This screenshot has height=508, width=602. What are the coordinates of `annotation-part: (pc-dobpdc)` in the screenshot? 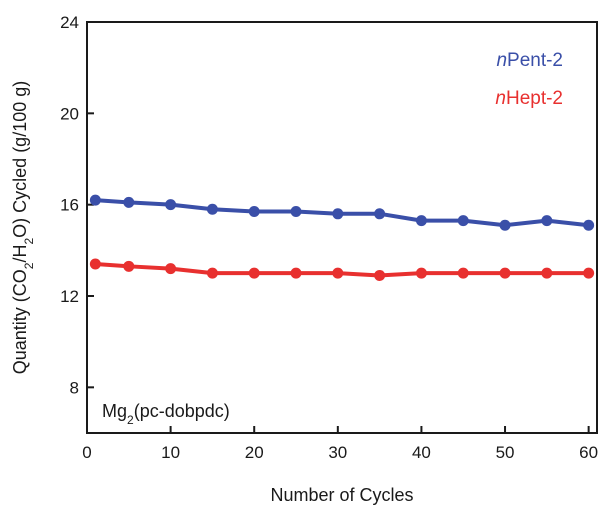 It's located at (182, 411).